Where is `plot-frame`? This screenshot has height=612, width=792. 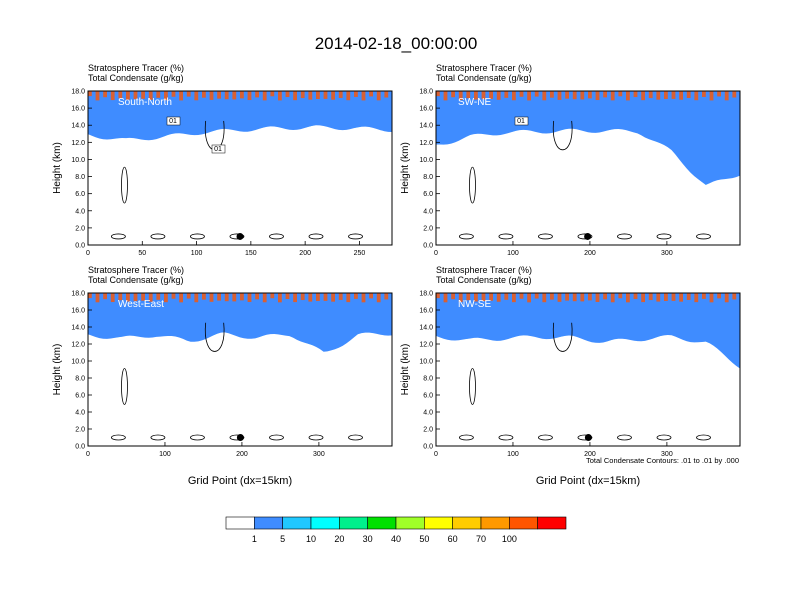 plot-frame is located at coordinates (588, 168).